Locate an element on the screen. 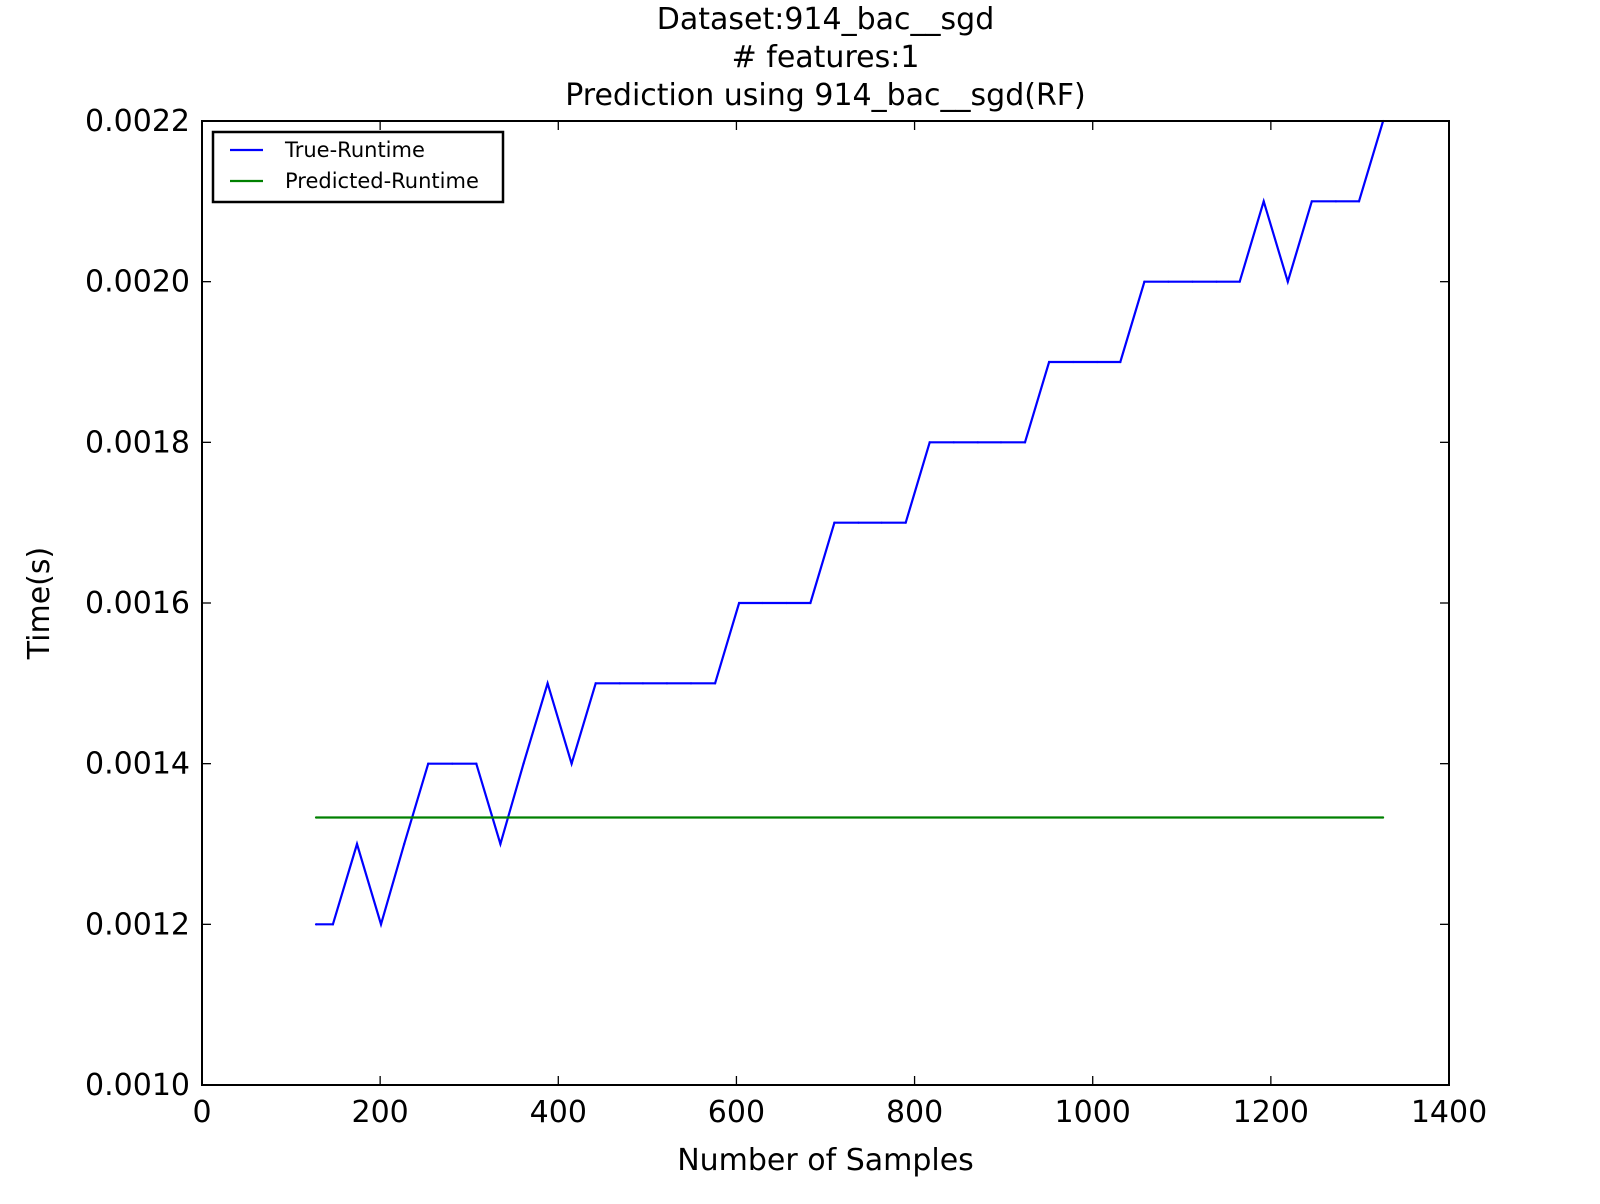 This screenshot has width=1600, height=1204. legend-label-true-runtime: True-Runtime is located at coordinates (354, 150).